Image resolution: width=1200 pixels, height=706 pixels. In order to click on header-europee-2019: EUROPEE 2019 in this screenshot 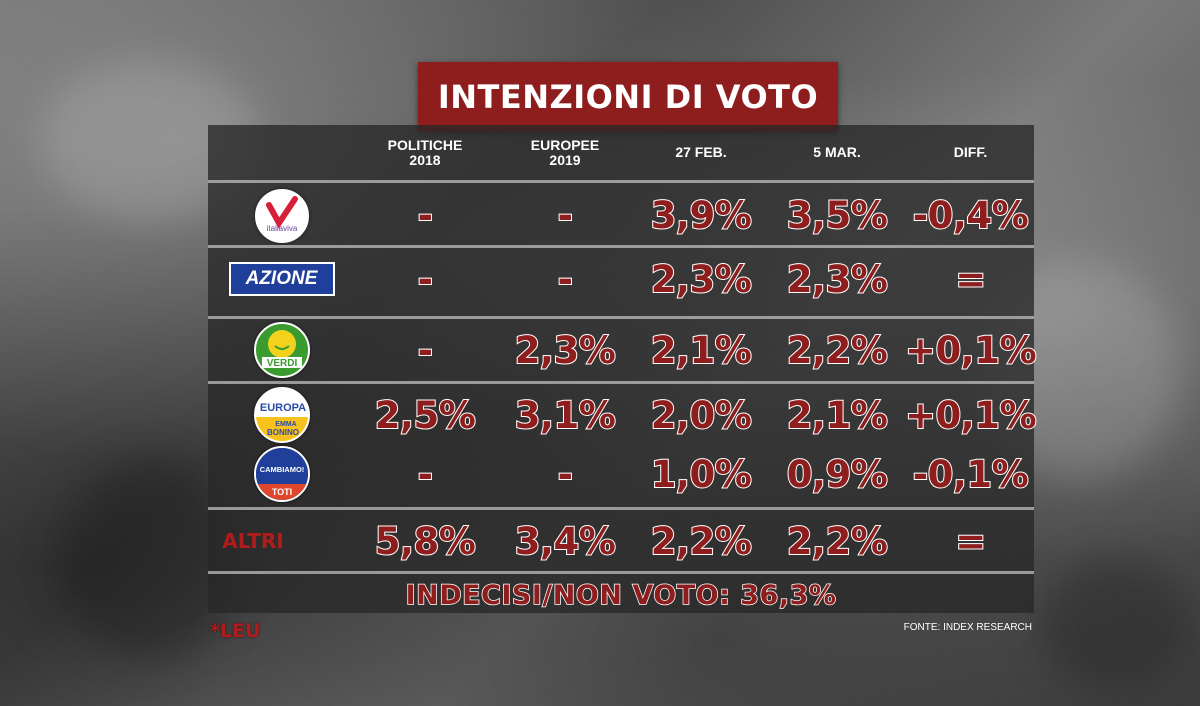, I will do `click(565, 152)`.